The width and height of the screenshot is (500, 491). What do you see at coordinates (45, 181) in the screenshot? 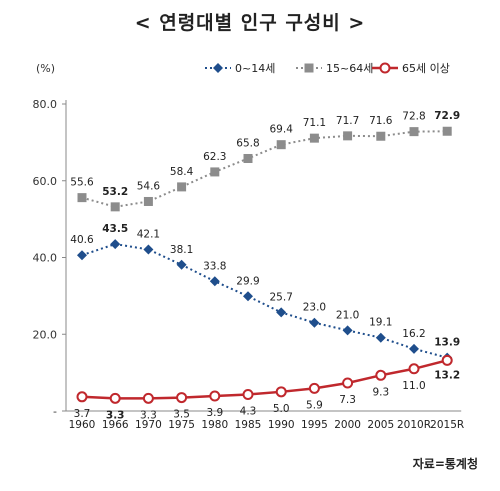
I see `y-tick-label: 60.0` at bounding box center [45, 181].